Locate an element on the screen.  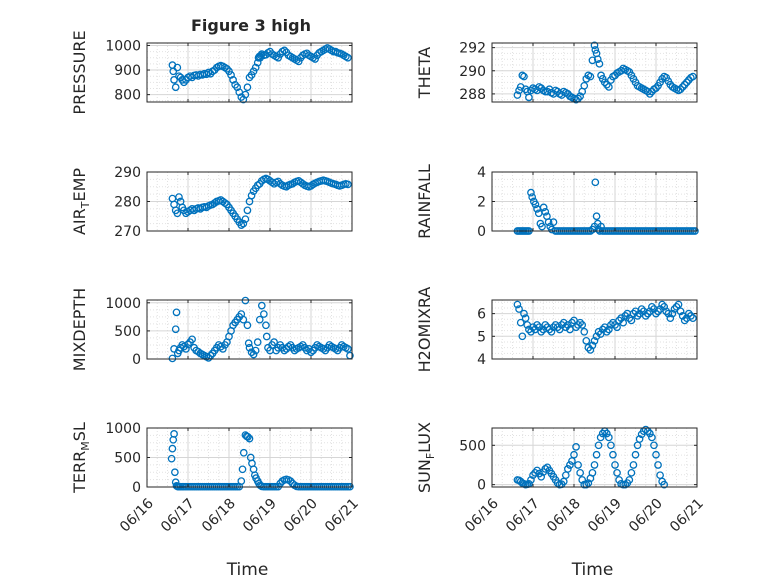
y-axis-label: AIRTEMP is located at coordinates (81, 201).